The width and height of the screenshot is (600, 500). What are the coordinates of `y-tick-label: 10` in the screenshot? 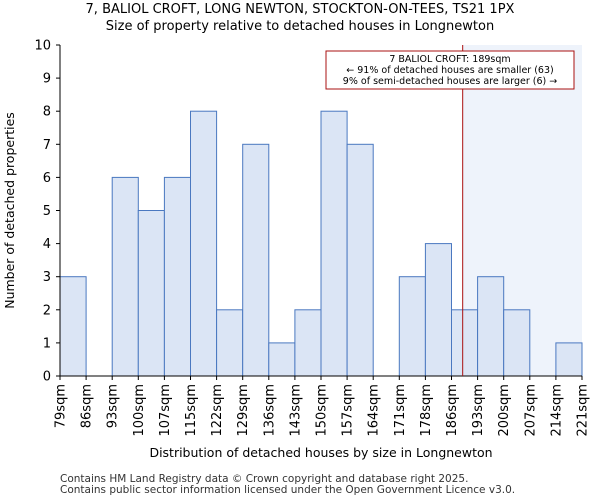 It's located at (42, 46).